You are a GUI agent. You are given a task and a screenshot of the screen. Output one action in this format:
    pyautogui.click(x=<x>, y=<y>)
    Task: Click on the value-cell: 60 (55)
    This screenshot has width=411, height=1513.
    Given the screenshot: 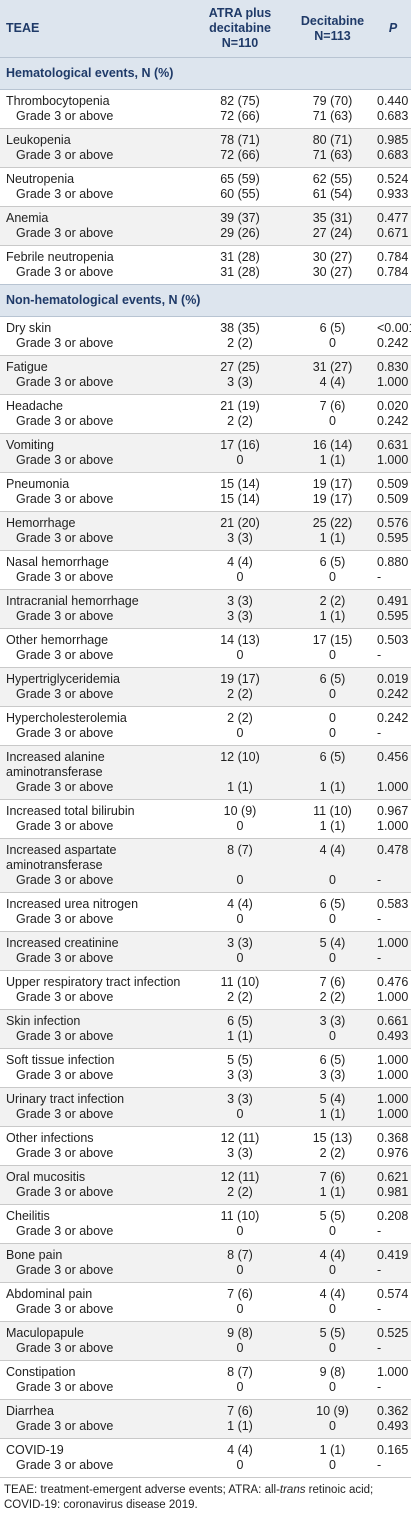 What is the action you would take?
    pyautogui.click(x=240, y=194)
    